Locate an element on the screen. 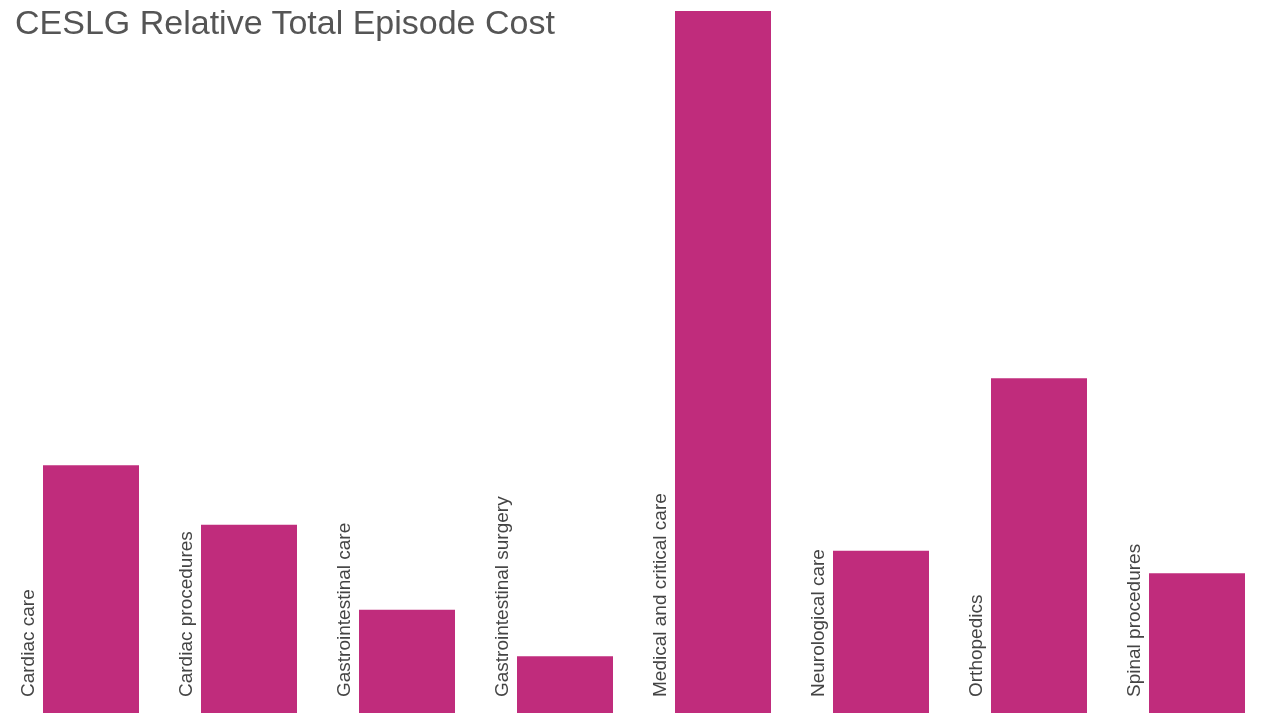 Image resolution: width=1276 pixels, height=713 pixels. x-tick-label: Gastrointestinal care is located at coordinates (343, 609).